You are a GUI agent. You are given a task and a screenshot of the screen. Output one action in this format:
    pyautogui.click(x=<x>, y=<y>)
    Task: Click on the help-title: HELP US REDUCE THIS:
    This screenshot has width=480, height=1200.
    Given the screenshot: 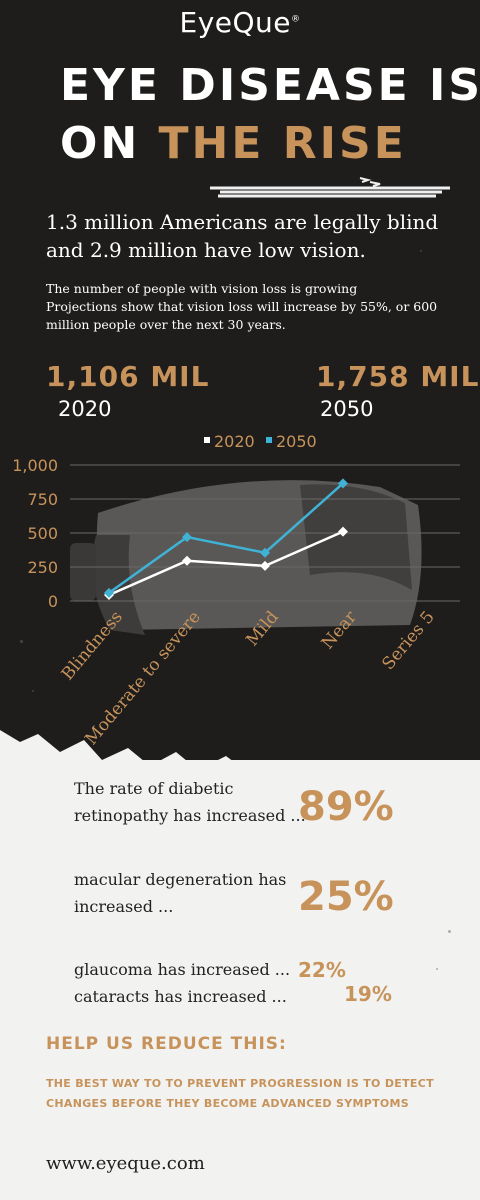 What is the action you would take?
    pyautogui.click(x=166, y=1044)
    